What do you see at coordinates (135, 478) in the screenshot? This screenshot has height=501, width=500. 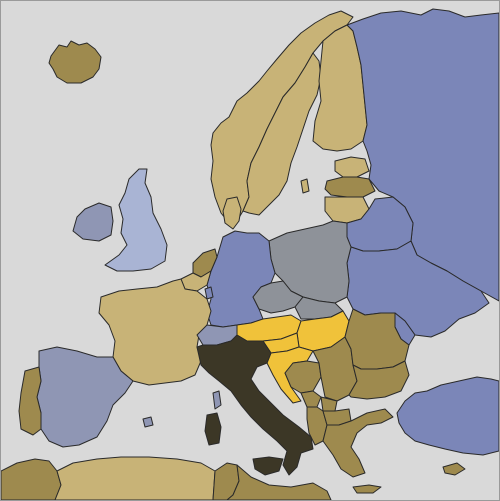 I see `algeria` at bounding box center [135, 478].